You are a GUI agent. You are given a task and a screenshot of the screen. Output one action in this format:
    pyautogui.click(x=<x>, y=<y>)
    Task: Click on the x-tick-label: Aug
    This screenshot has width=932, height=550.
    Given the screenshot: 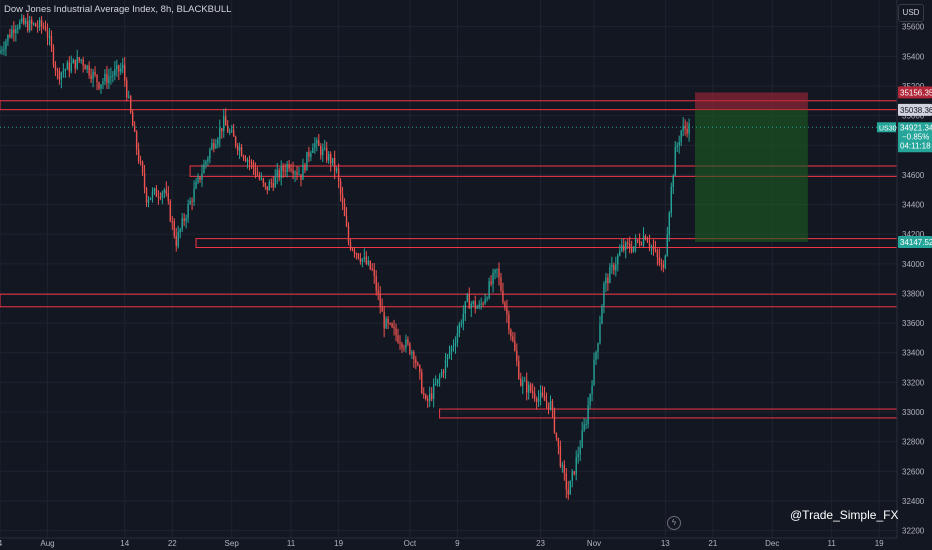 What is the action you would take?
    pyautogui.click(x=47, y=543)
    